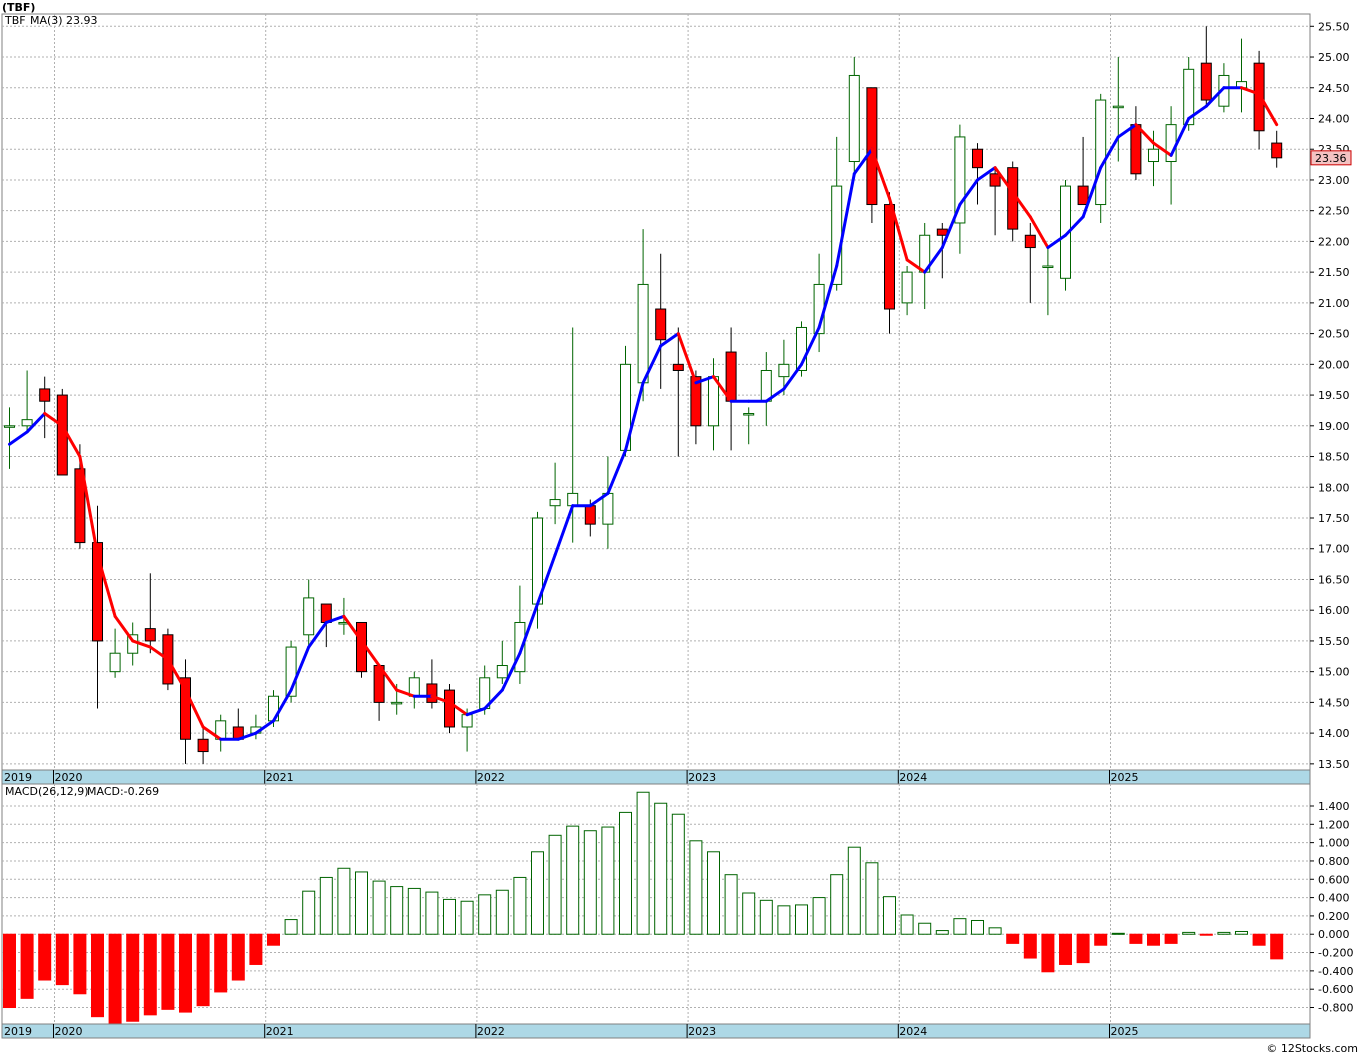  Describe the element at coordinates (1125, 1031) in the screenshot. I see `macd-x-label: 2025` at that location.